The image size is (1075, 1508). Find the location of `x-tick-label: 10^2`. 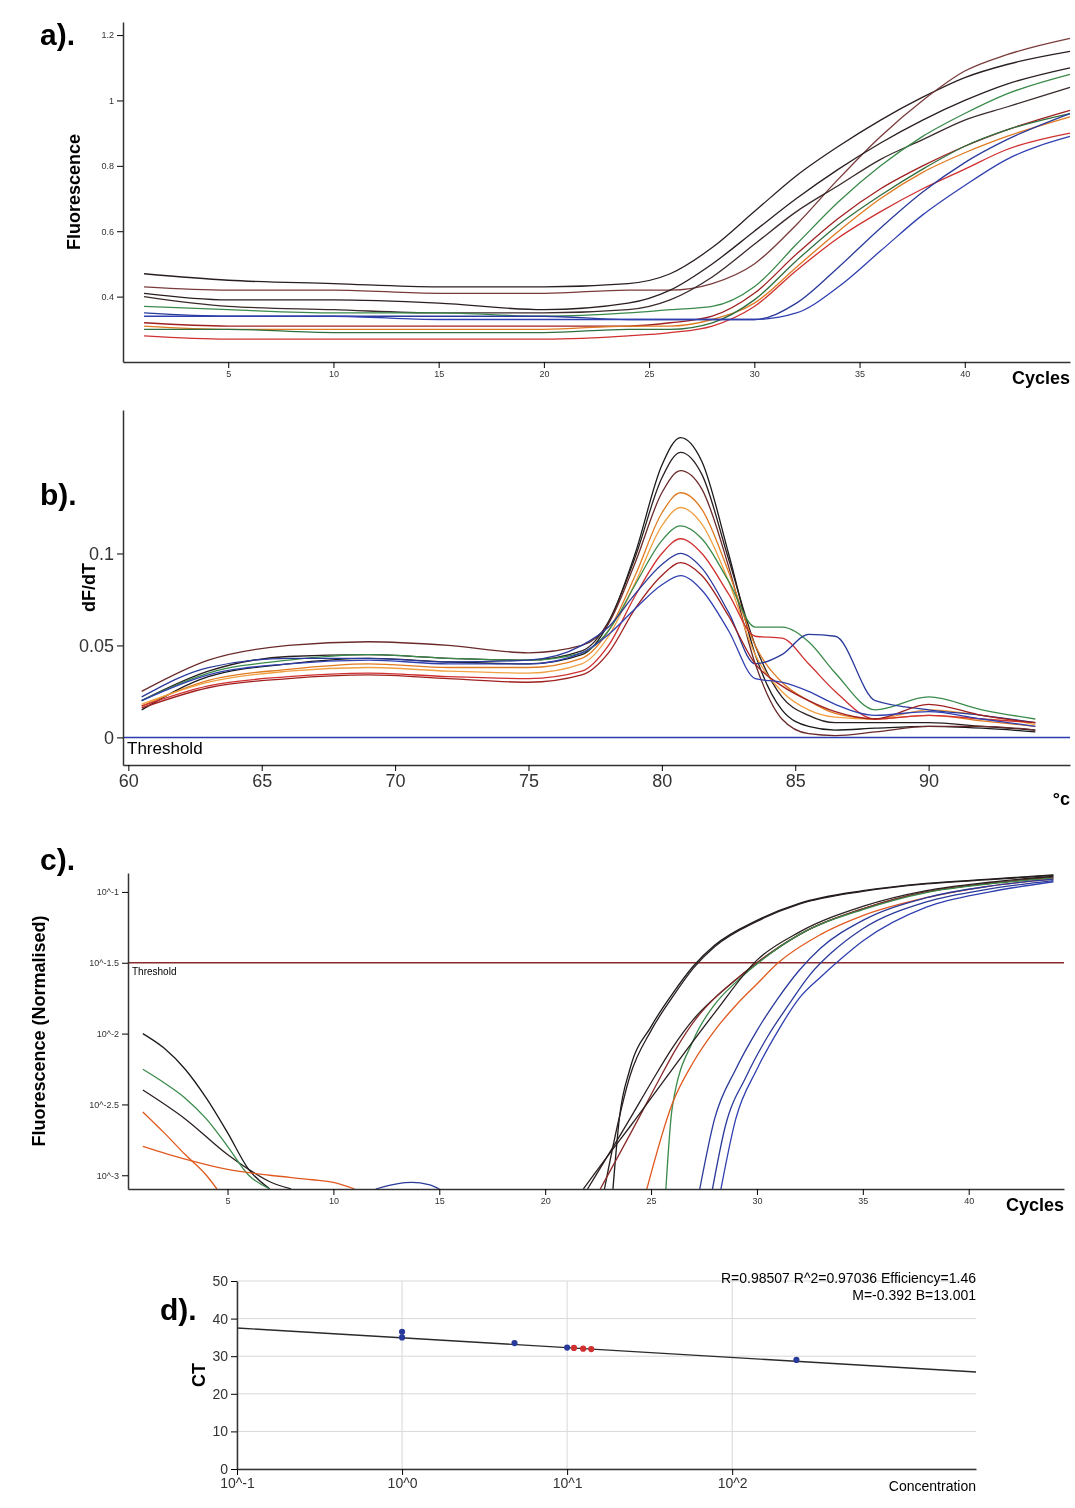

x-tick-label: 10^2 is located at coordinates (732, 1482).